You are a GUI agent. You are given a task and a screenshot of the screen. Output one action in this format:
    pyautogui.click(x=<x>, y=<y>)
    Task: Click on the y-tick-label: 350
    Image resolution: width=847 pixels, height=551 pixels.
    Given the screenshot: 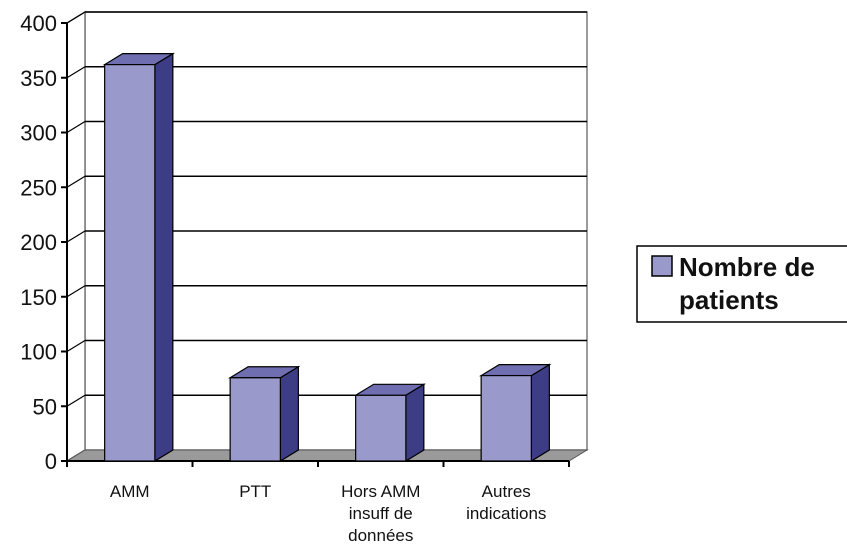 What is the action you would take?
    pyautogui.click(x=38, y=78)
    